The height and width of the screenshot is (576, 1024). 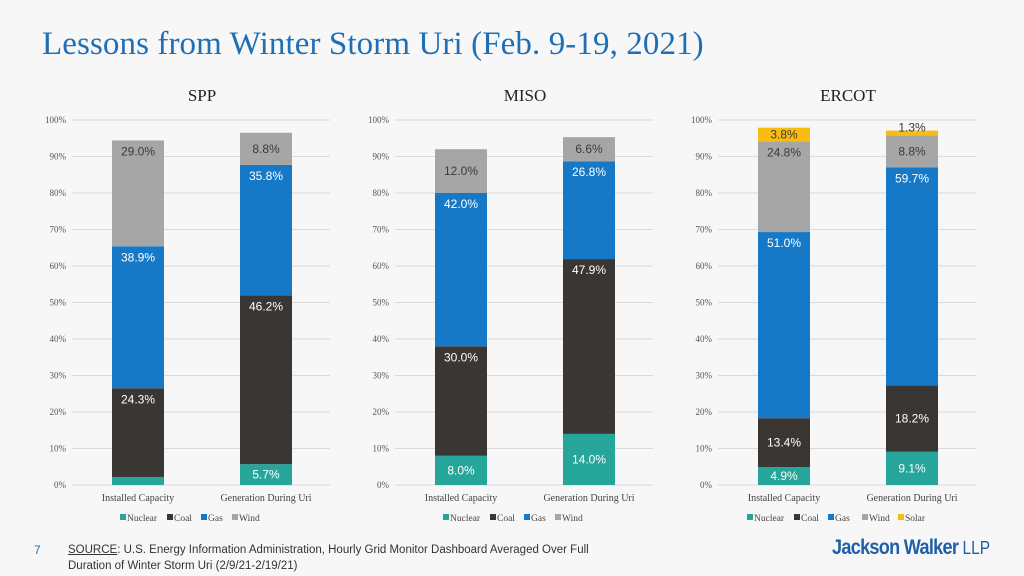 What do you see at coordinates (215, 519) in the screenshot?
I see `spp-legend-label-gas: Gas` at bounding box center [215, 519].